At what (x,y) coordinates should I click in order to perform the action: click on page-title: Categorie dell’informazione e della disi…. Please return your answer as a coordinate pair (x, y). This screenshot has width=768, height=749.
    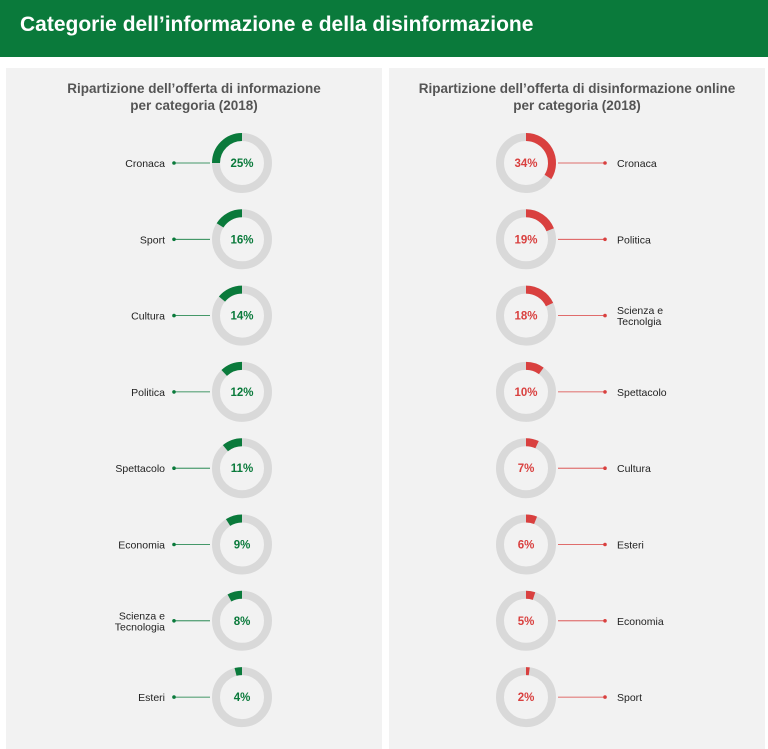
    Looking at the image, I should click on (277, 24).